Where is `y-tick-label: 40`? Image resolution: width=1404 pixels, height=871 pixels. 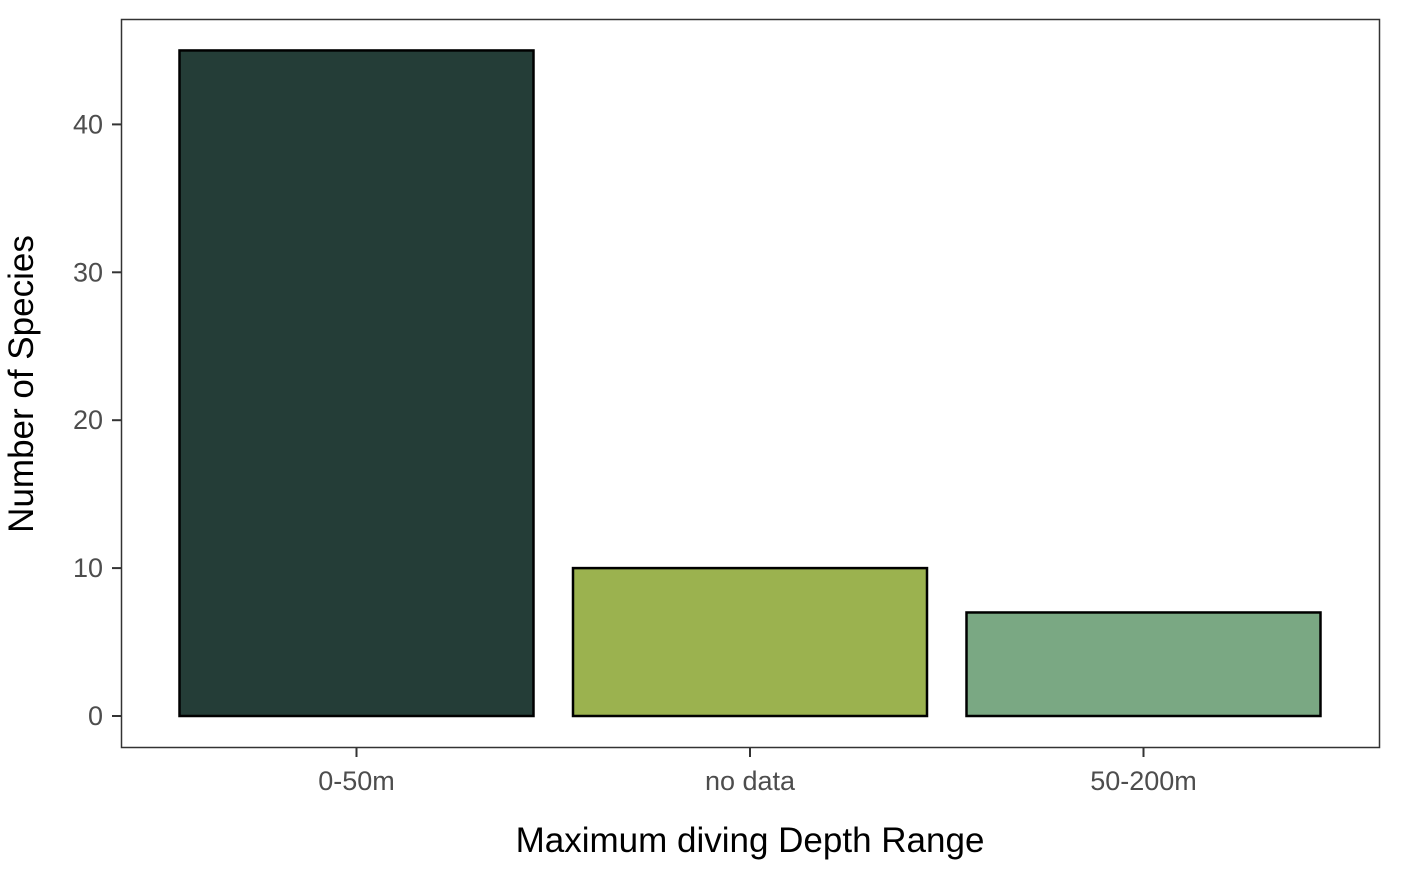 y-tick-label: 40 is located at coordinates (88, 124).